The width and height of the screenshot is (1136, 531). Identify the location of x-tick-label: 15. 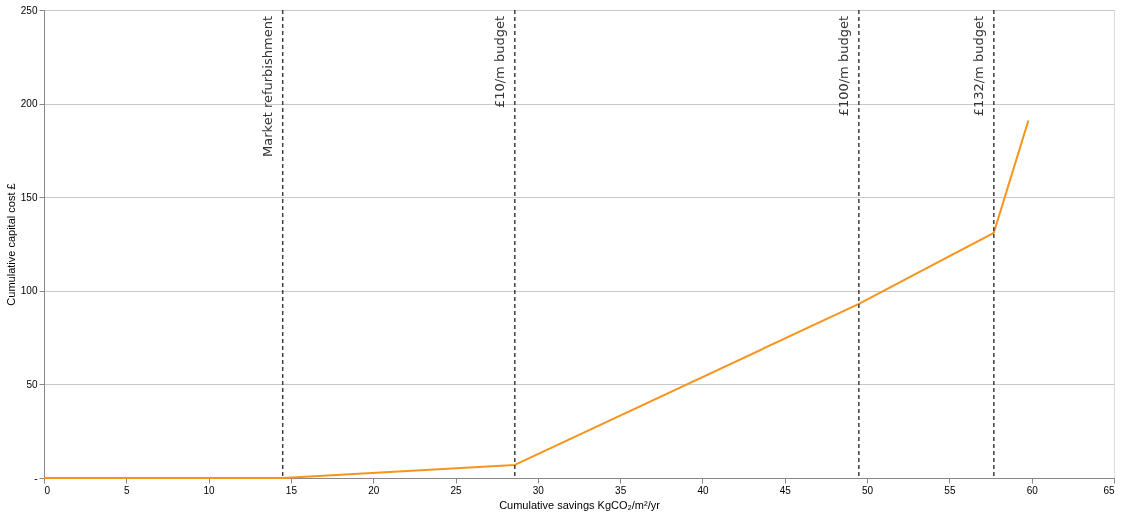
(291, 490).